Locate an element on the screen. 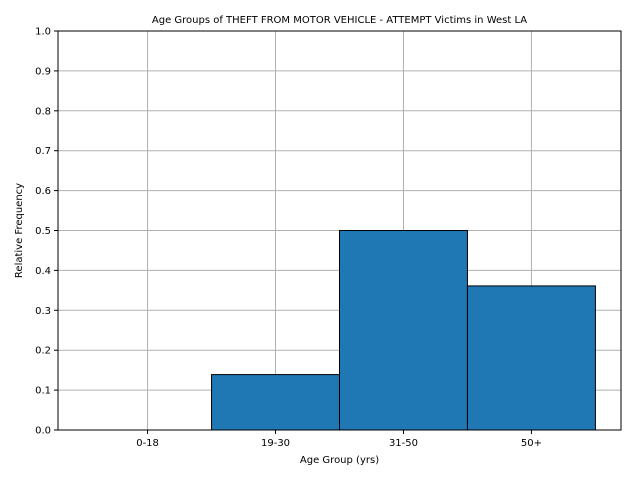 This screenshot has width=640, height=480. y-tick-label: 0.9 is located at coordinates (43, 71).